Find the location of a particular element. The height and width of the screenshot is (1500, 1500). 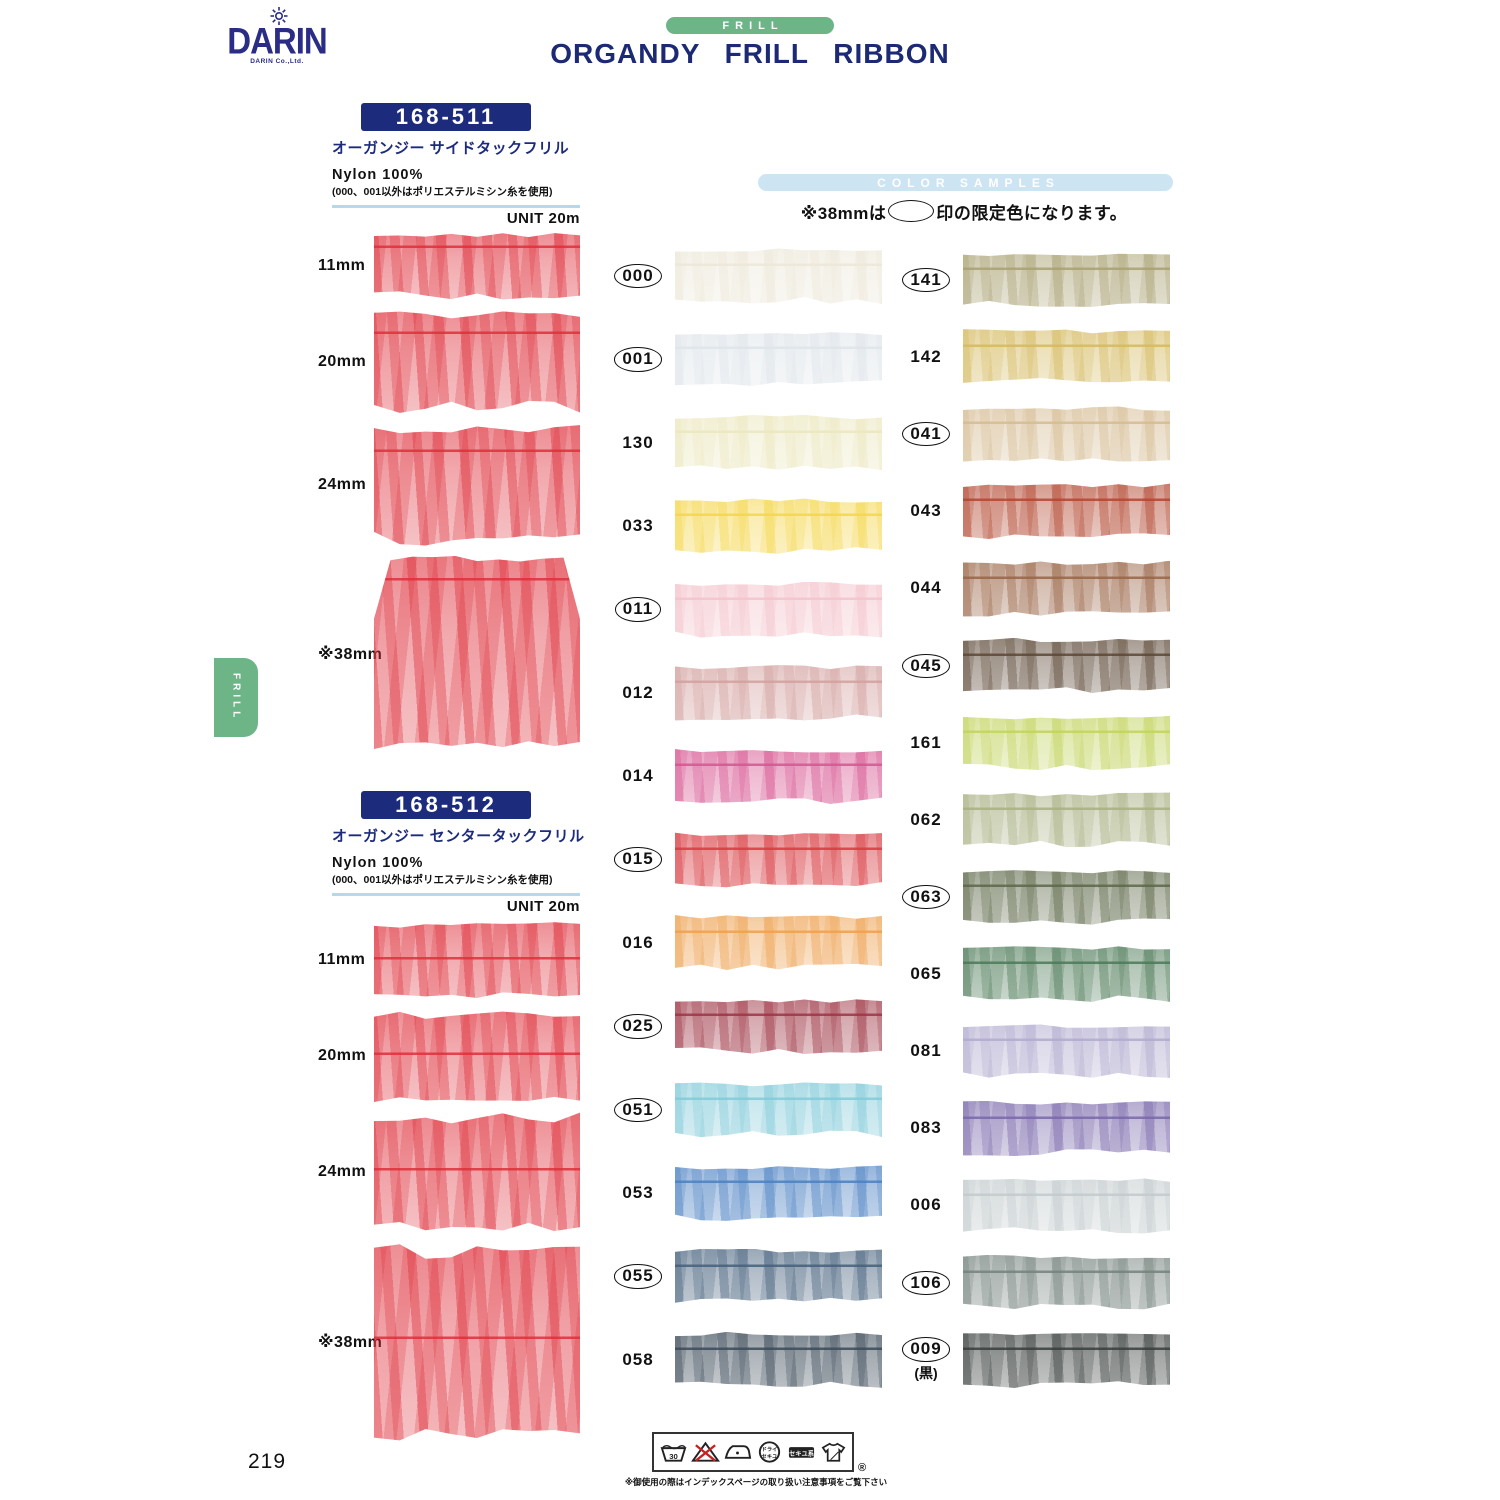

color-sample-row: 045 is located at coordinates (1031, 665).